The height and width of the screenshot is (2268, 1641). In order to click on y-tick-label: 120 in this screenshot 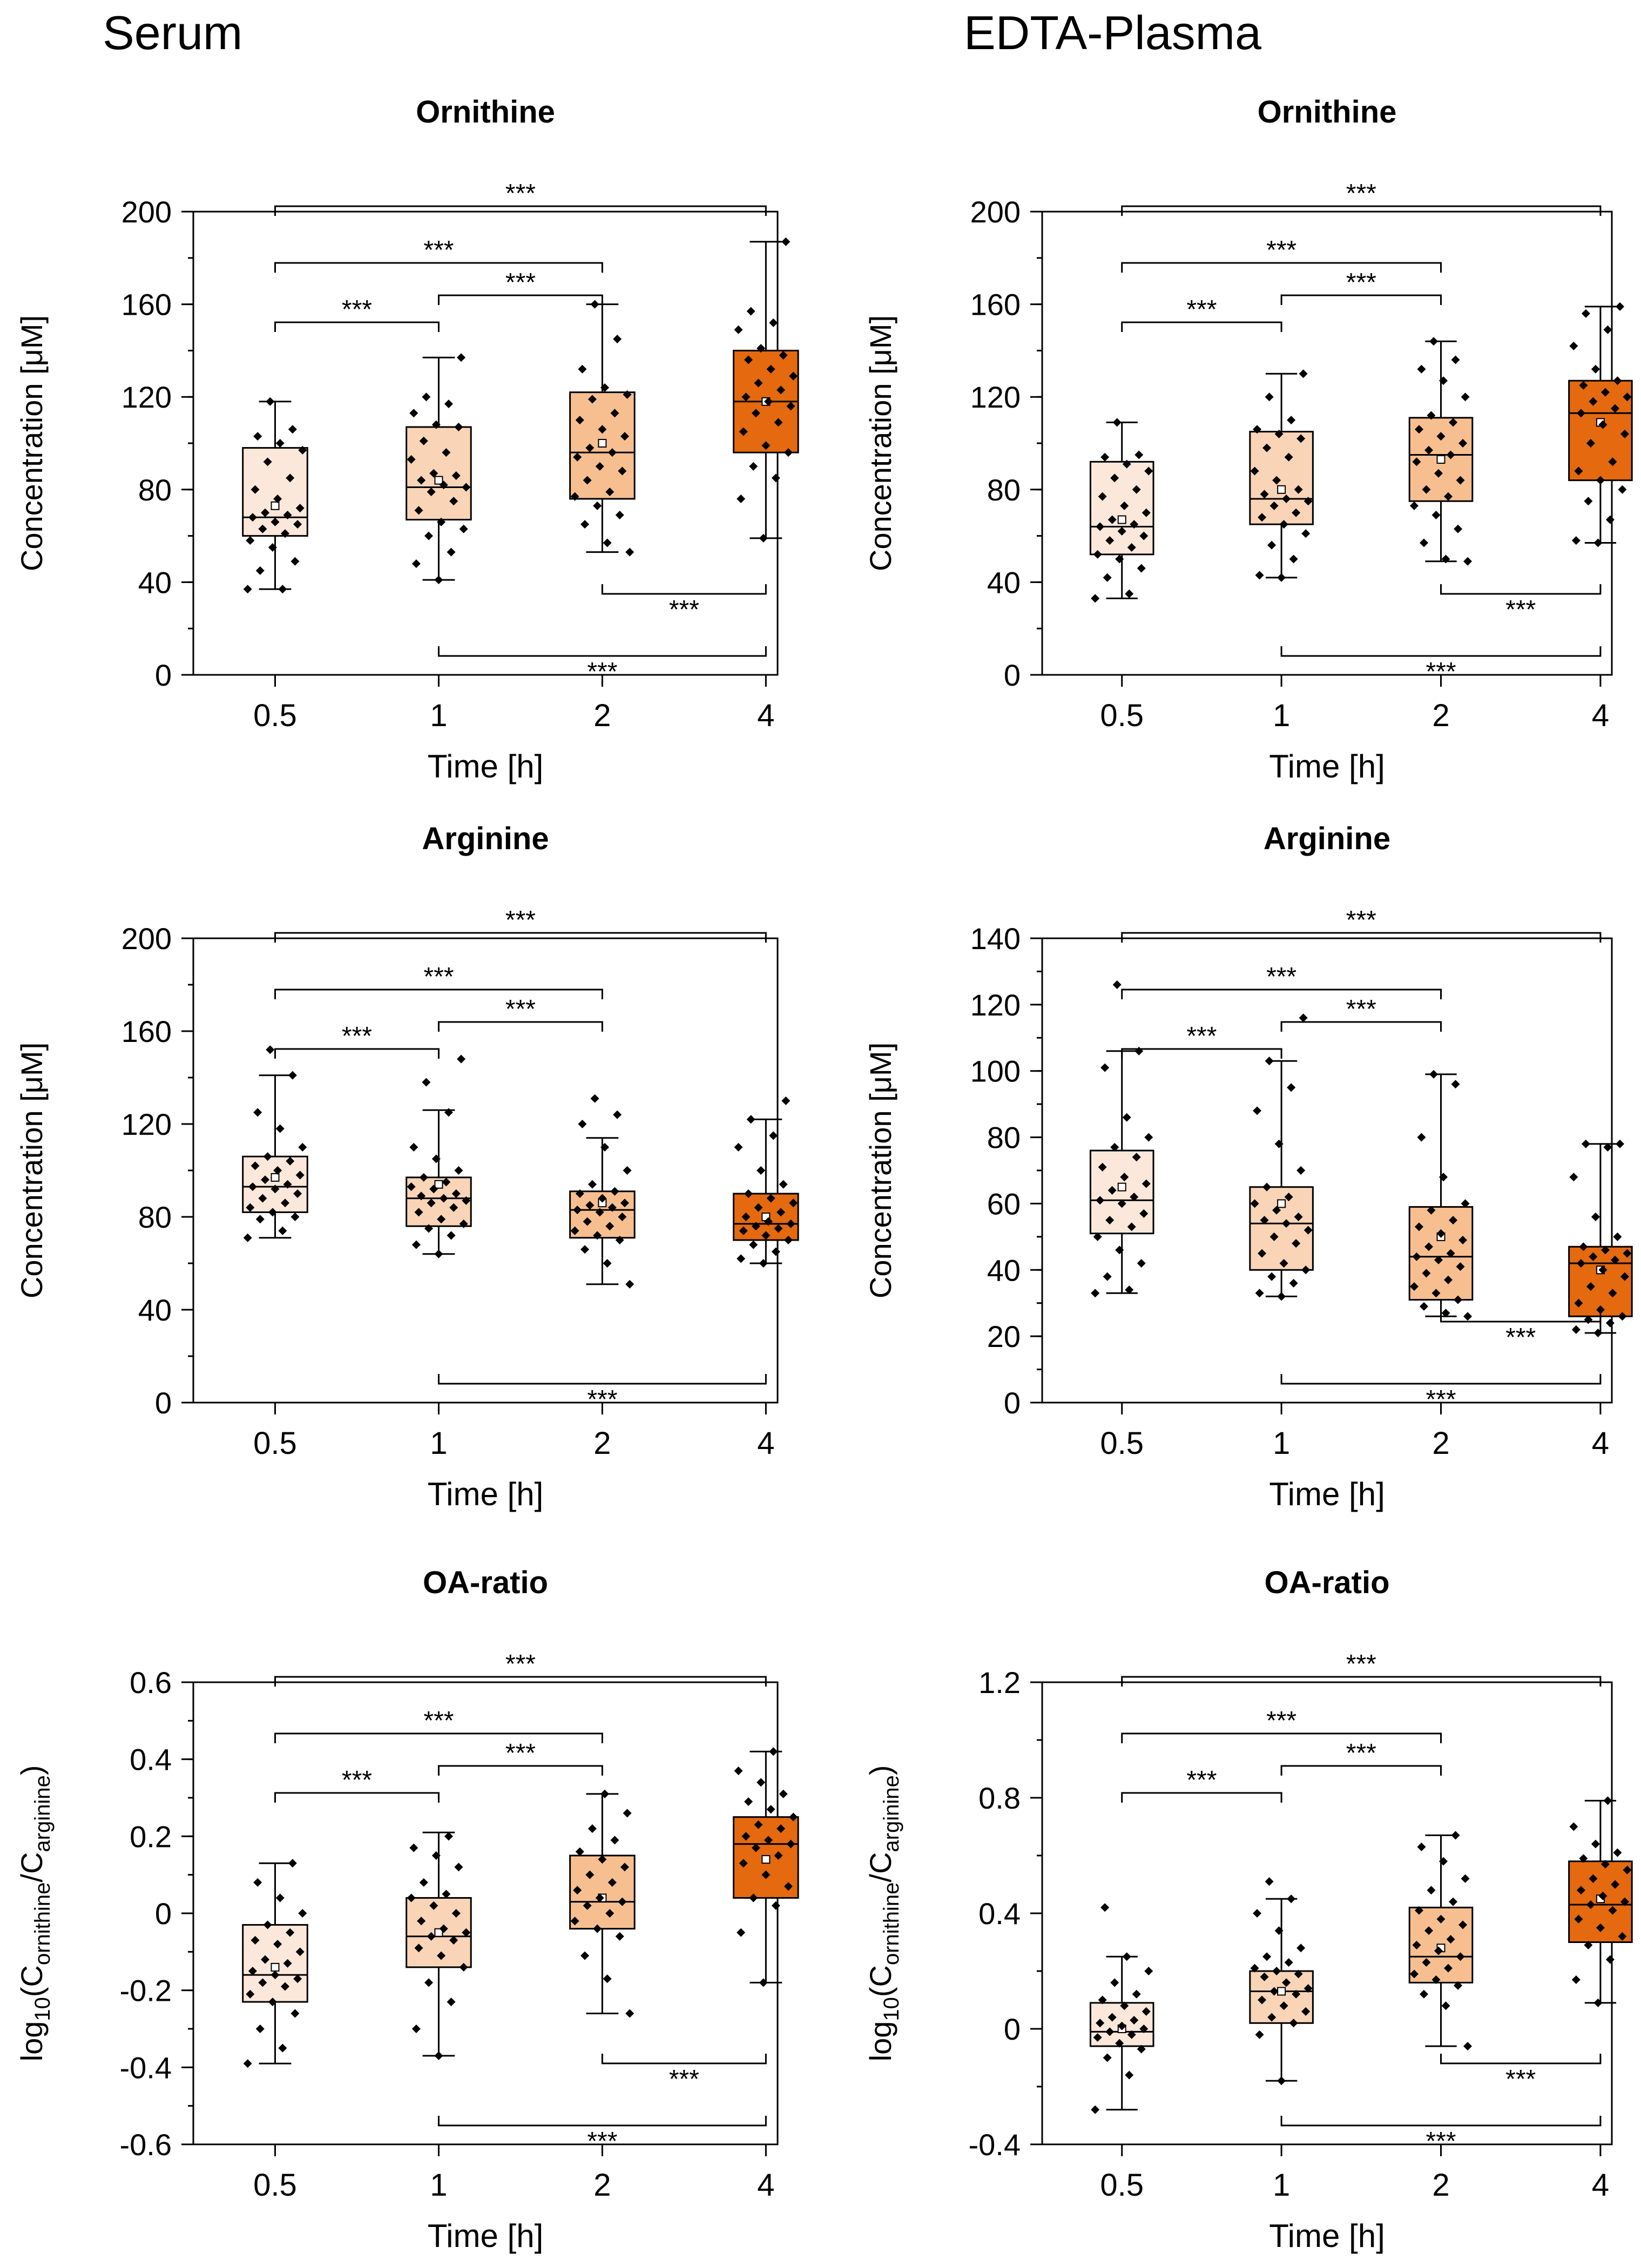, I will do `click(146, 1124)`.